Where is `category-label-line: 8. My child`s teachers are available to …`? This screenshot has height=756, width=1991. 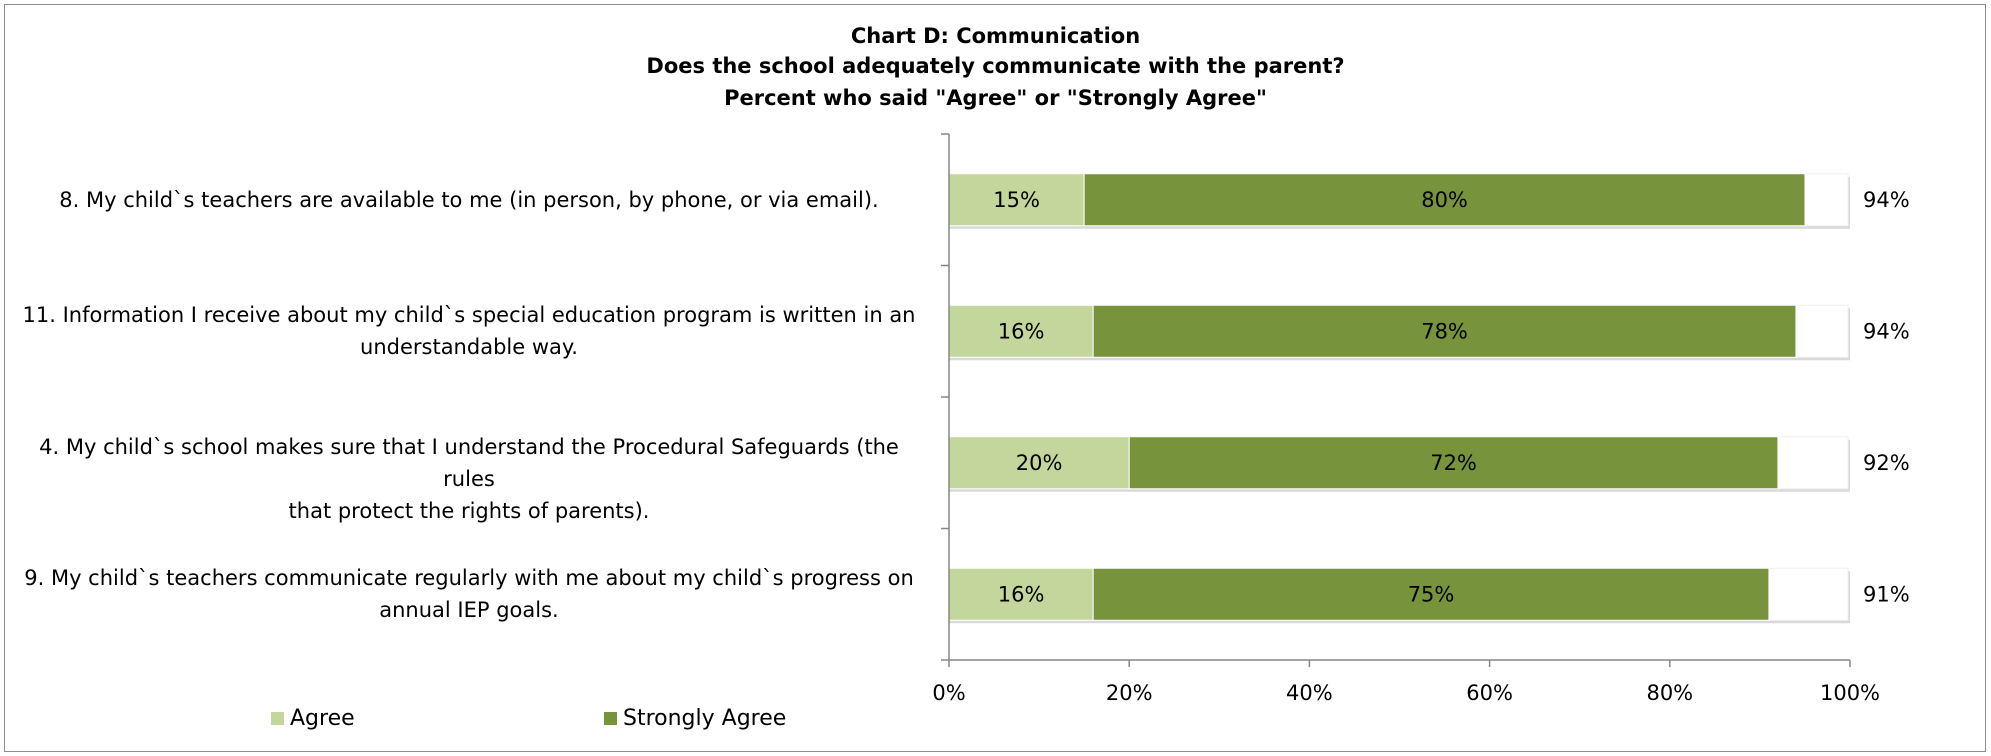 category-label-line: 8. My child`s teachers are available to … is located at coordinates (469, 199).